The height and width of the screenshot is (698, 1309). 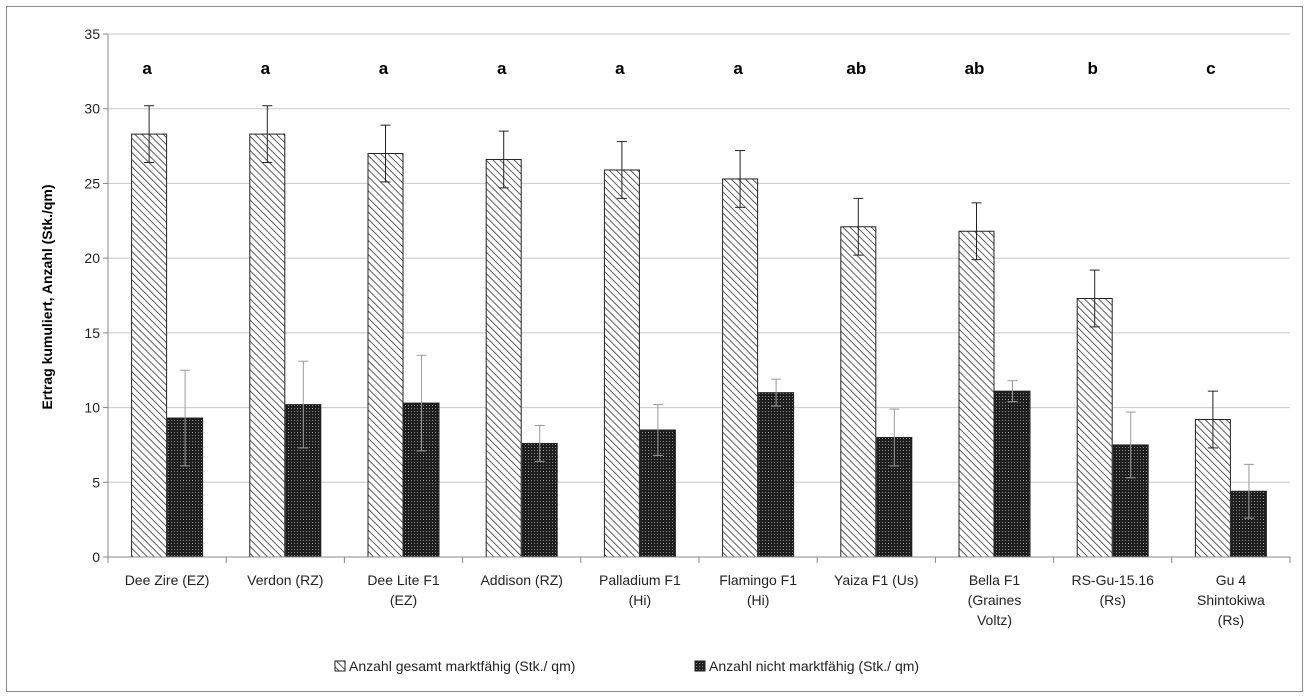 I want to click on x-tick-label: Dee Zire (EZ), so click(x=167, y=580).